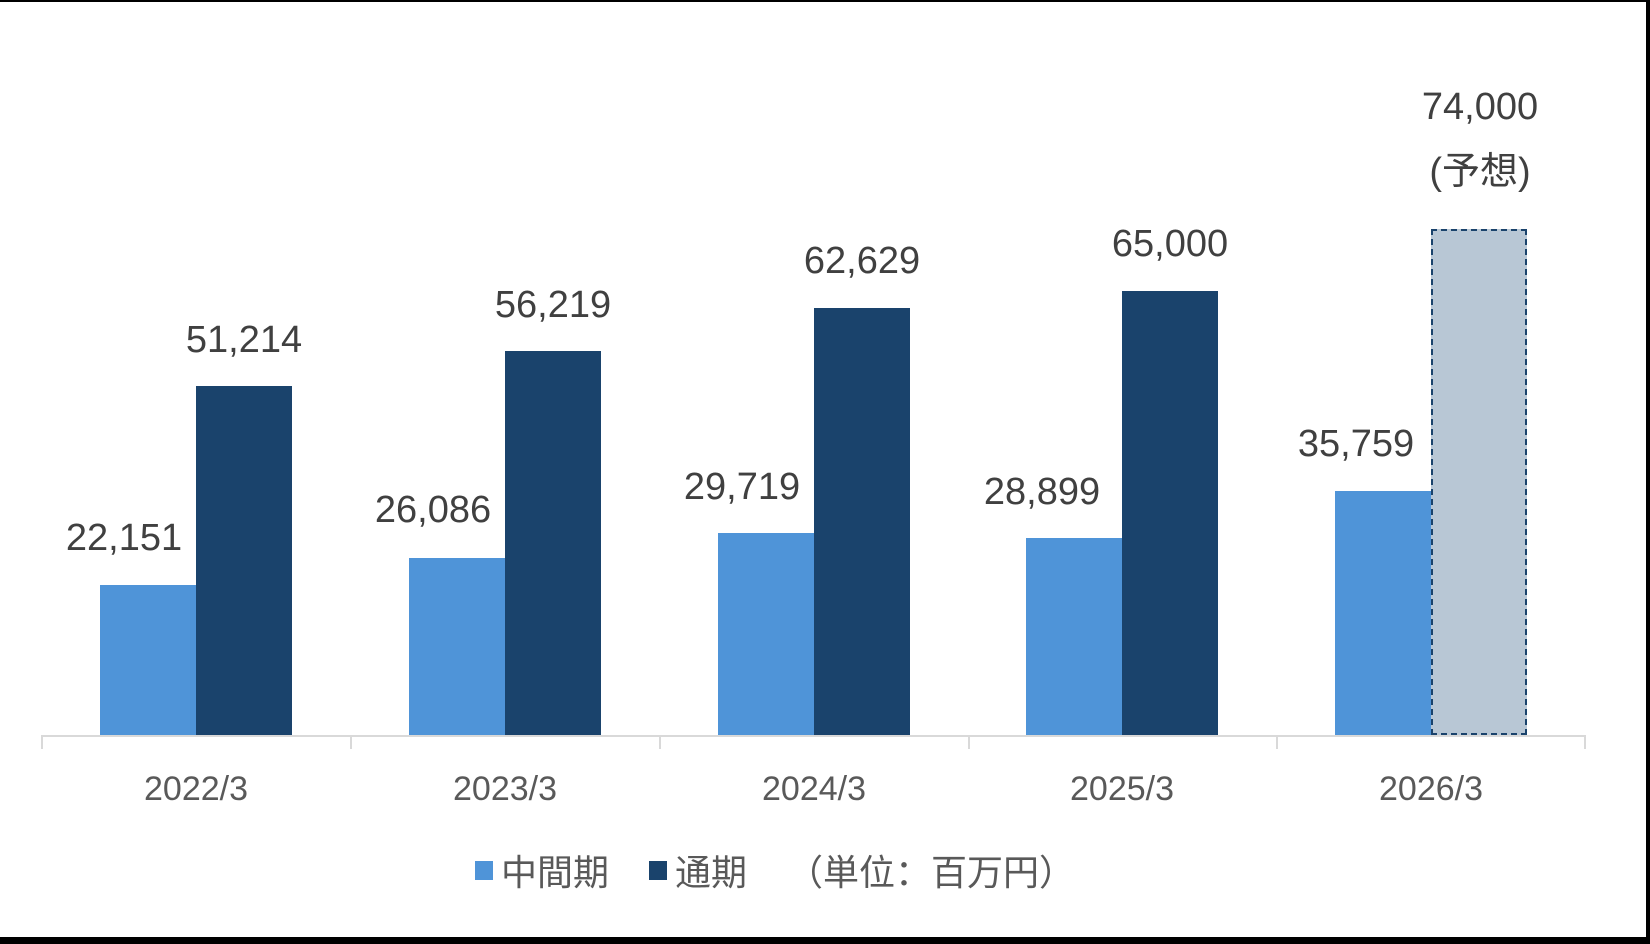 This screenshot has width=1650, height=944. Describe the element at coordinates (742, 487) in the screenshot. I see `value-label-interim-2024: 29,719` at that location.